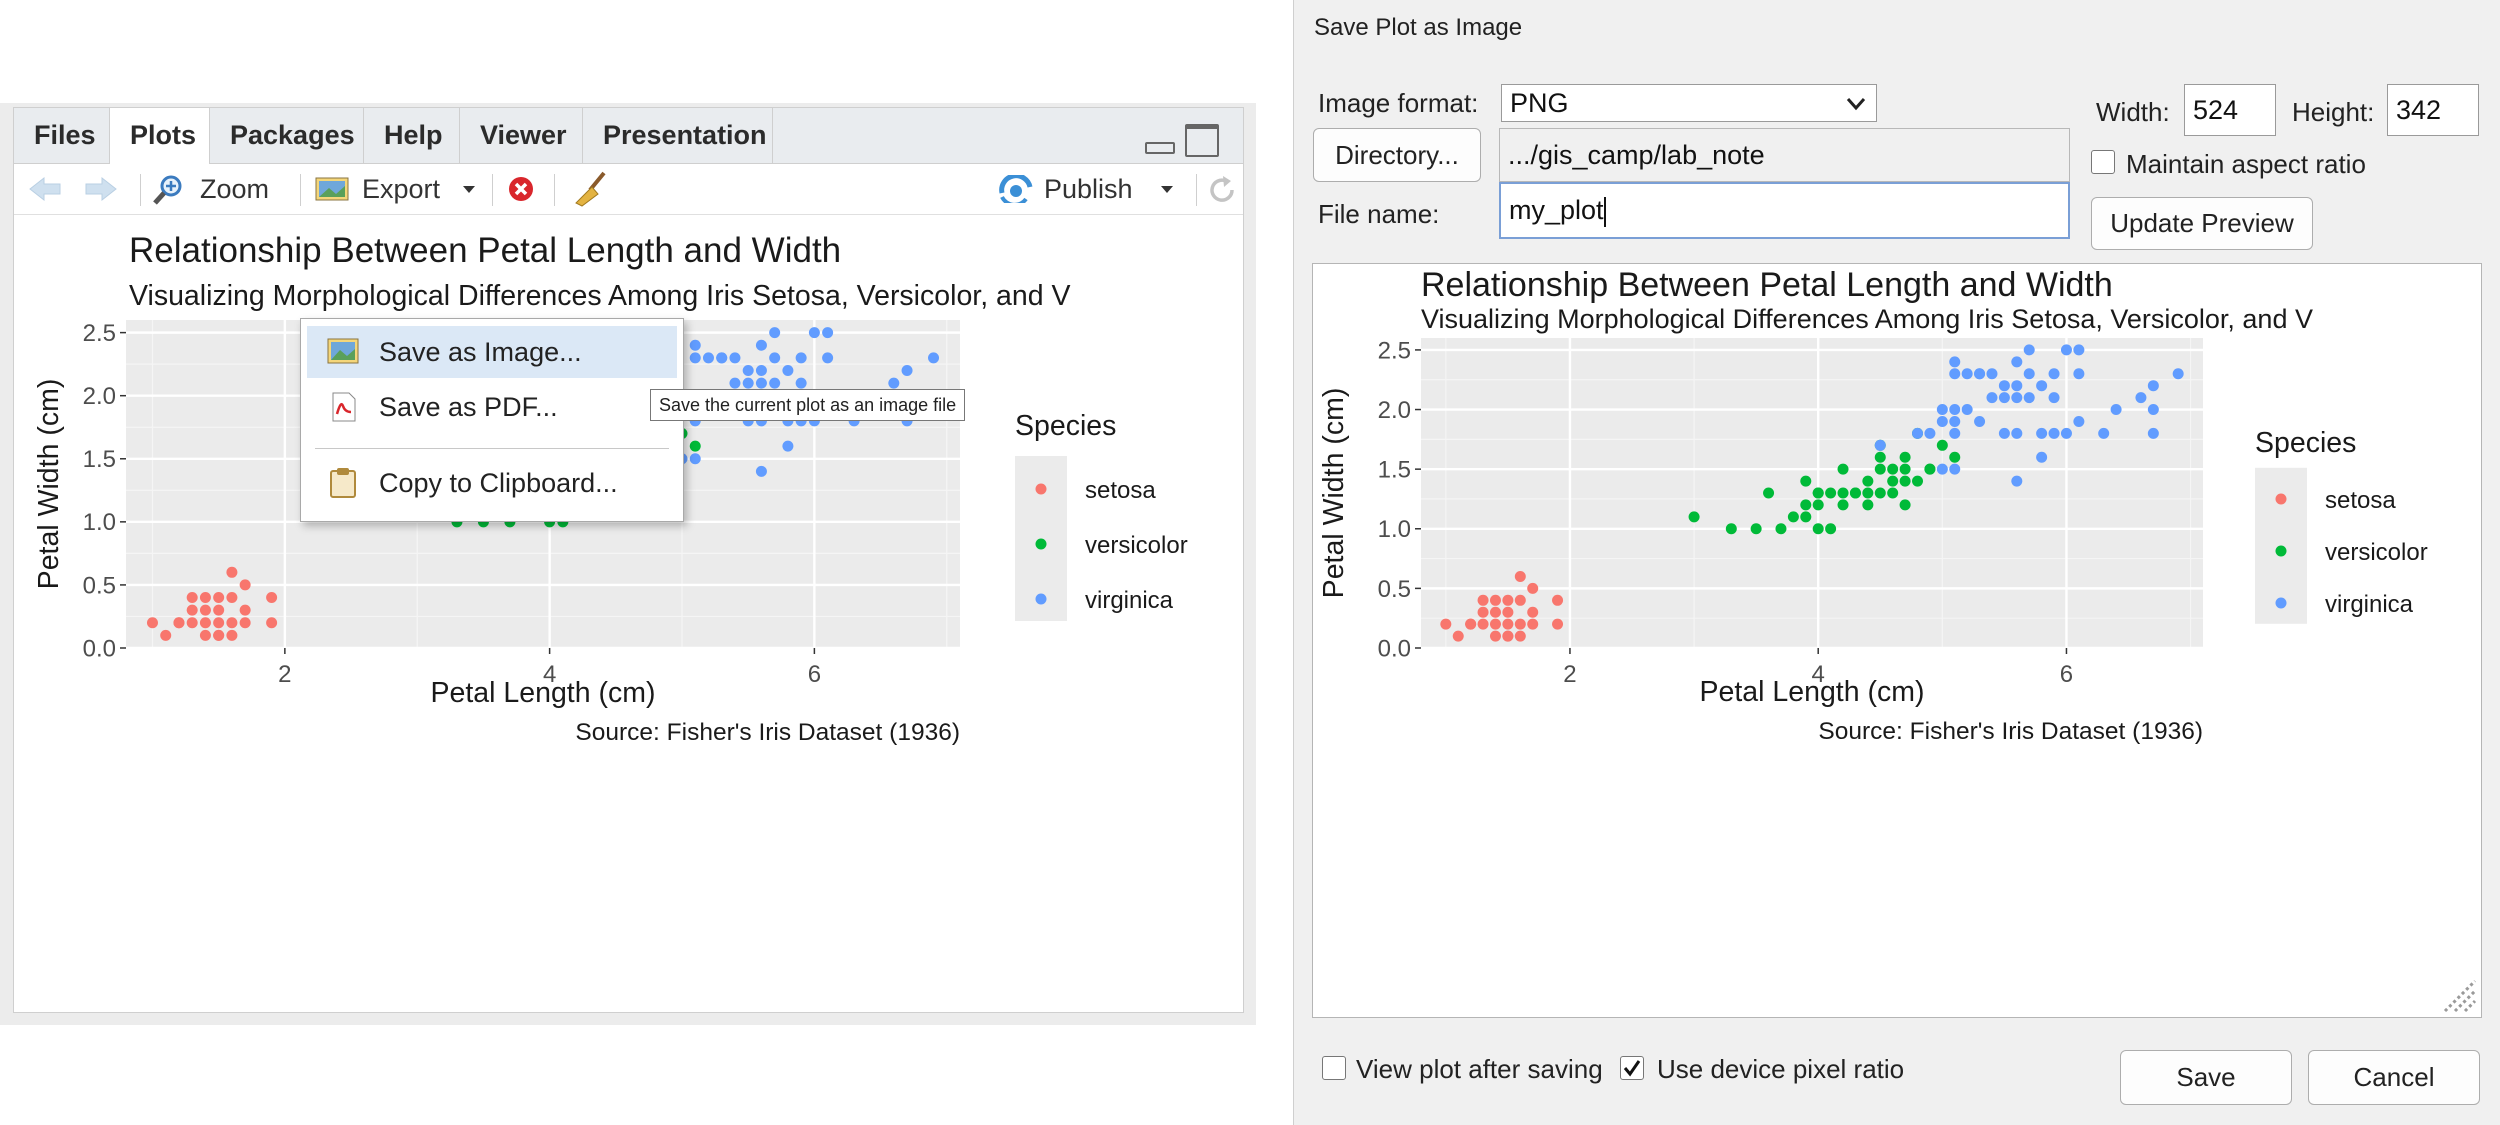  Describe the element at coordinates (287, 135) in the screenshot. I see `tab-packages: Packages` at that location.